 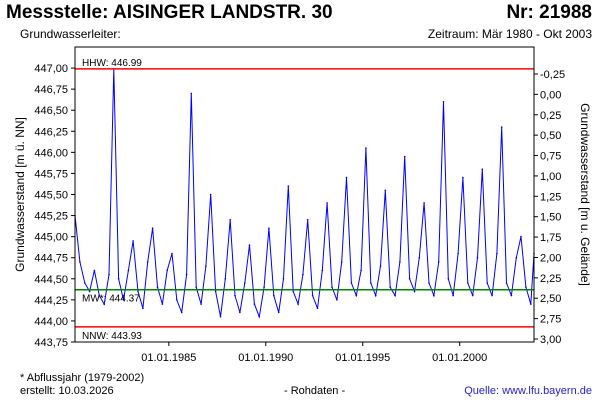 I want to click on right-tick-label: 2,25, so click(x=550, y=279).